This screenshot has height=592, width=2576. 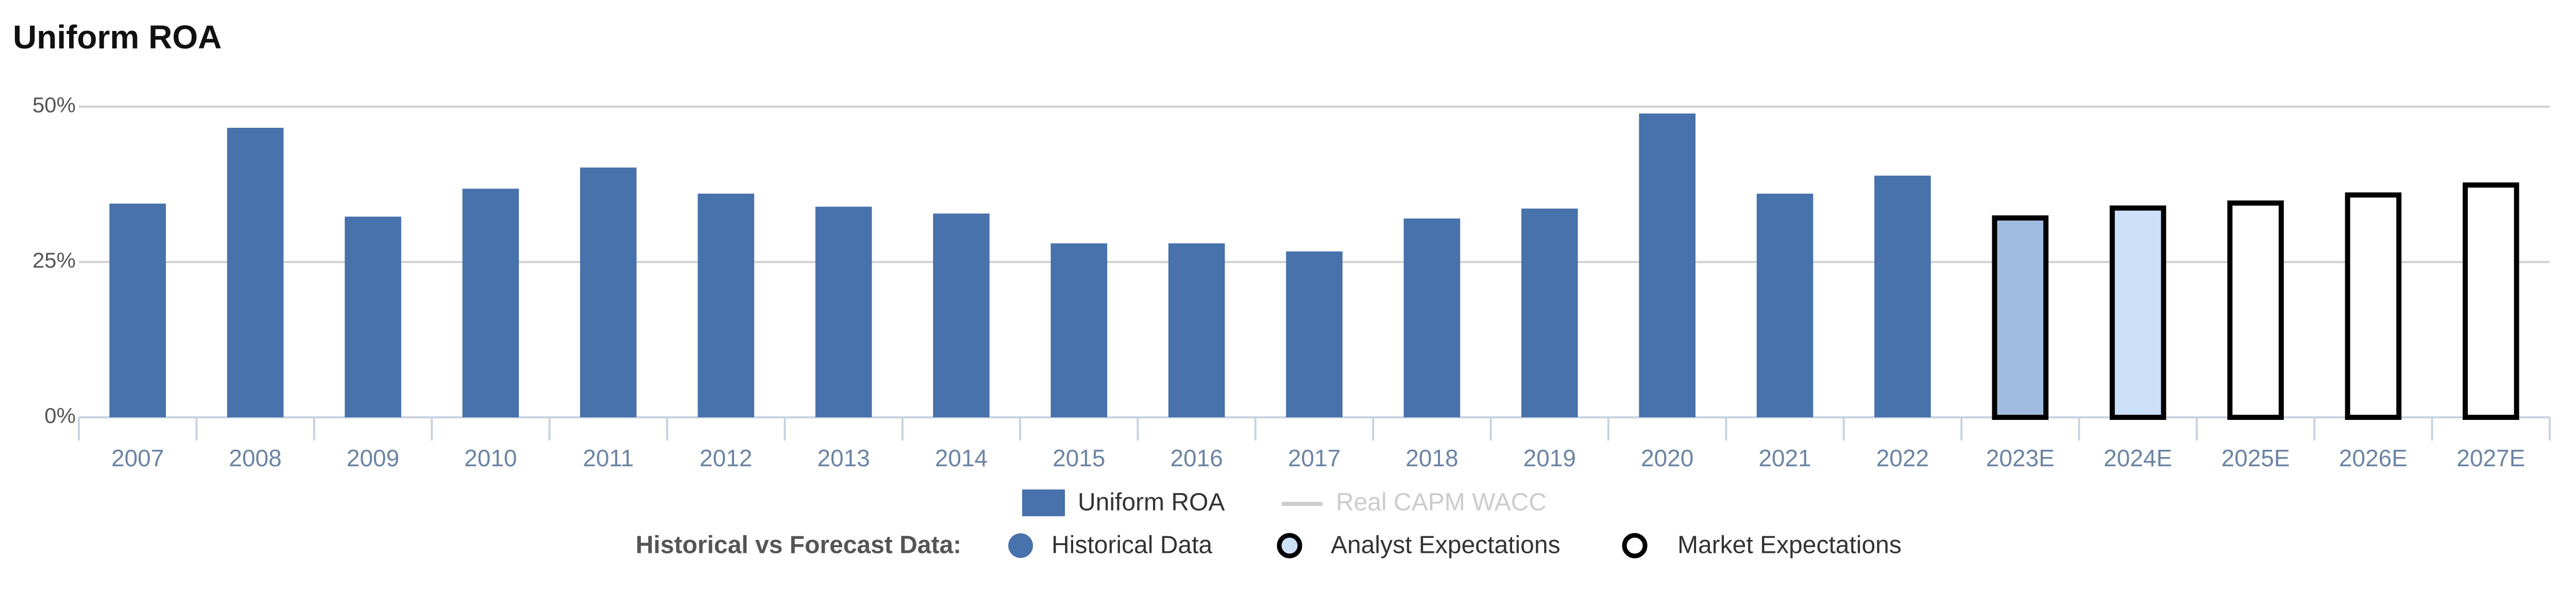 What do you see at coordinates (54, 105) in the screenshot?
I see `y-tick-label: 50%` at bounding box center [54, 105].